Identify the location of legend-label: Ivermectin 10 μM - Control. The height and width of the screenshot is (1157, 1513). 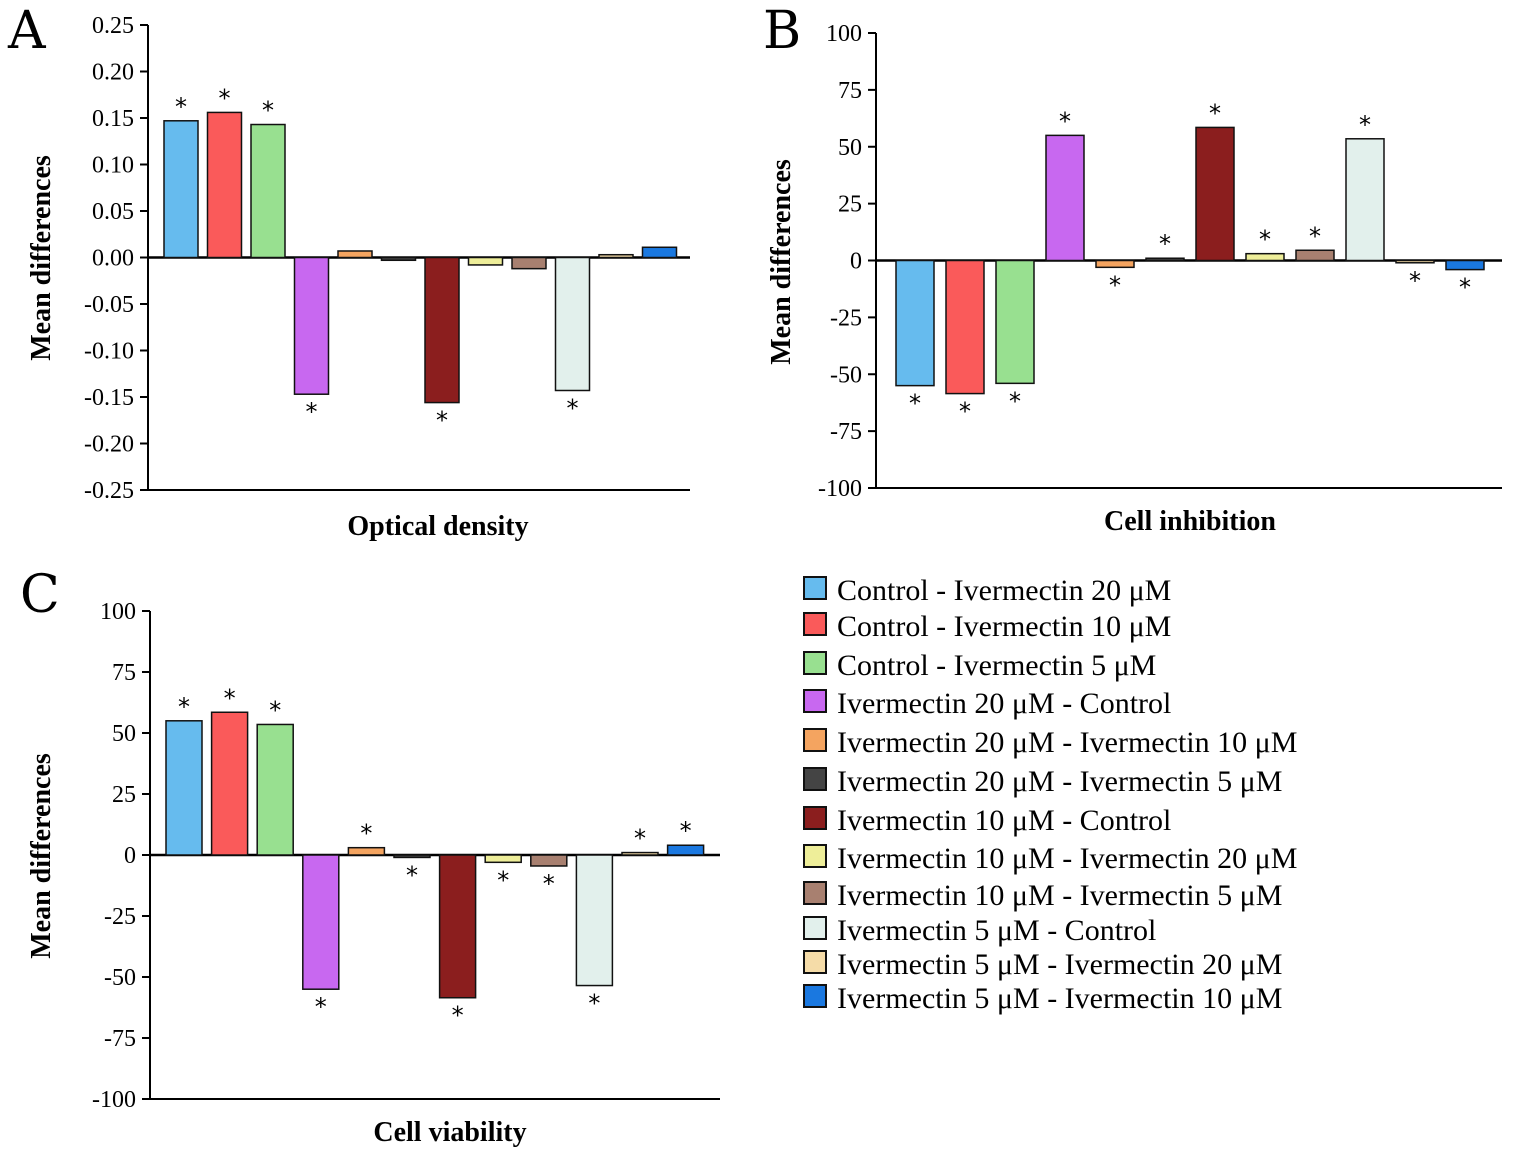
(1004, 820).